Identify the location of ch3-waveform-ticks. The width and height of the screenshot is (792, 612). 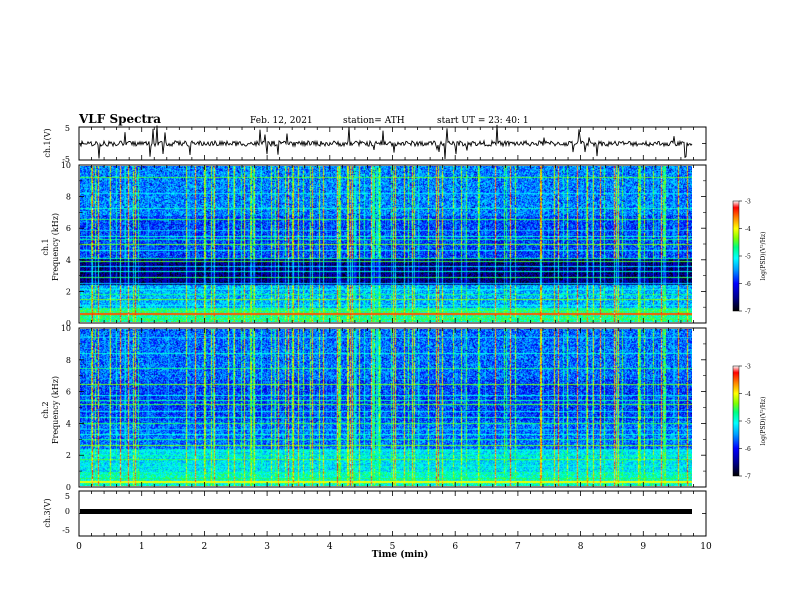
(392, 513).